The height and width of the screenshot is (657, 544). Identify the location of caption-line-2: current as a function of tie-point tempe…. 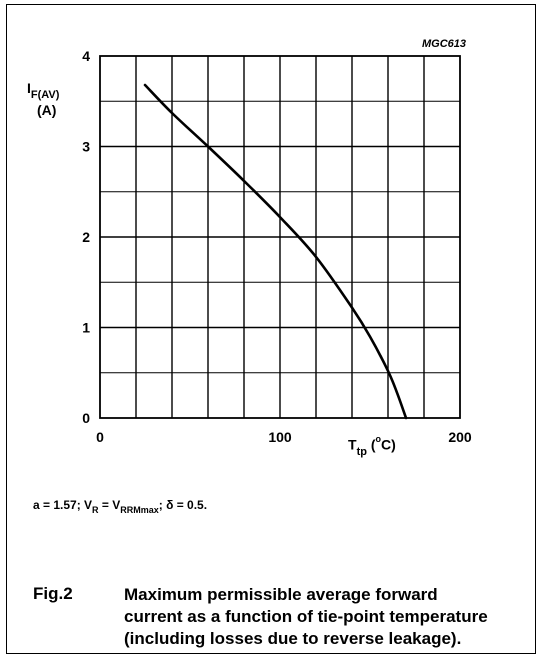
(306, 616).